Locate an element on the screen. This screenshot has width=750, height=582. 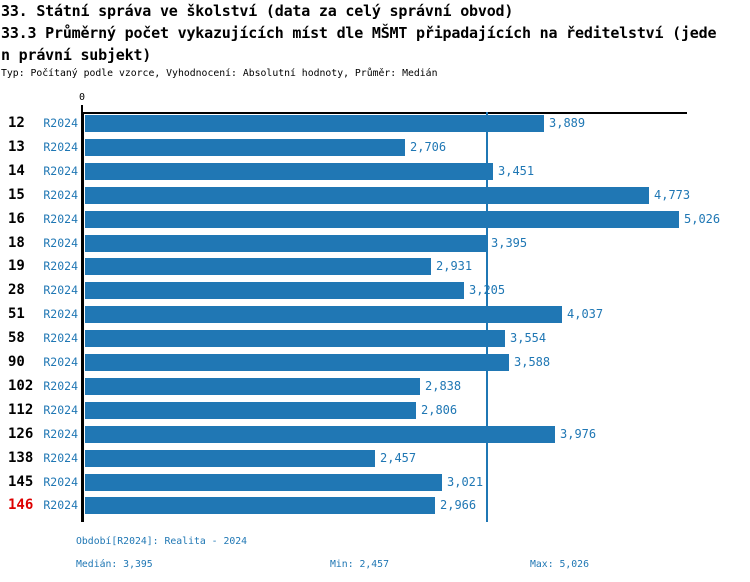
category-label: 112 is located at coordinates (21, 410).